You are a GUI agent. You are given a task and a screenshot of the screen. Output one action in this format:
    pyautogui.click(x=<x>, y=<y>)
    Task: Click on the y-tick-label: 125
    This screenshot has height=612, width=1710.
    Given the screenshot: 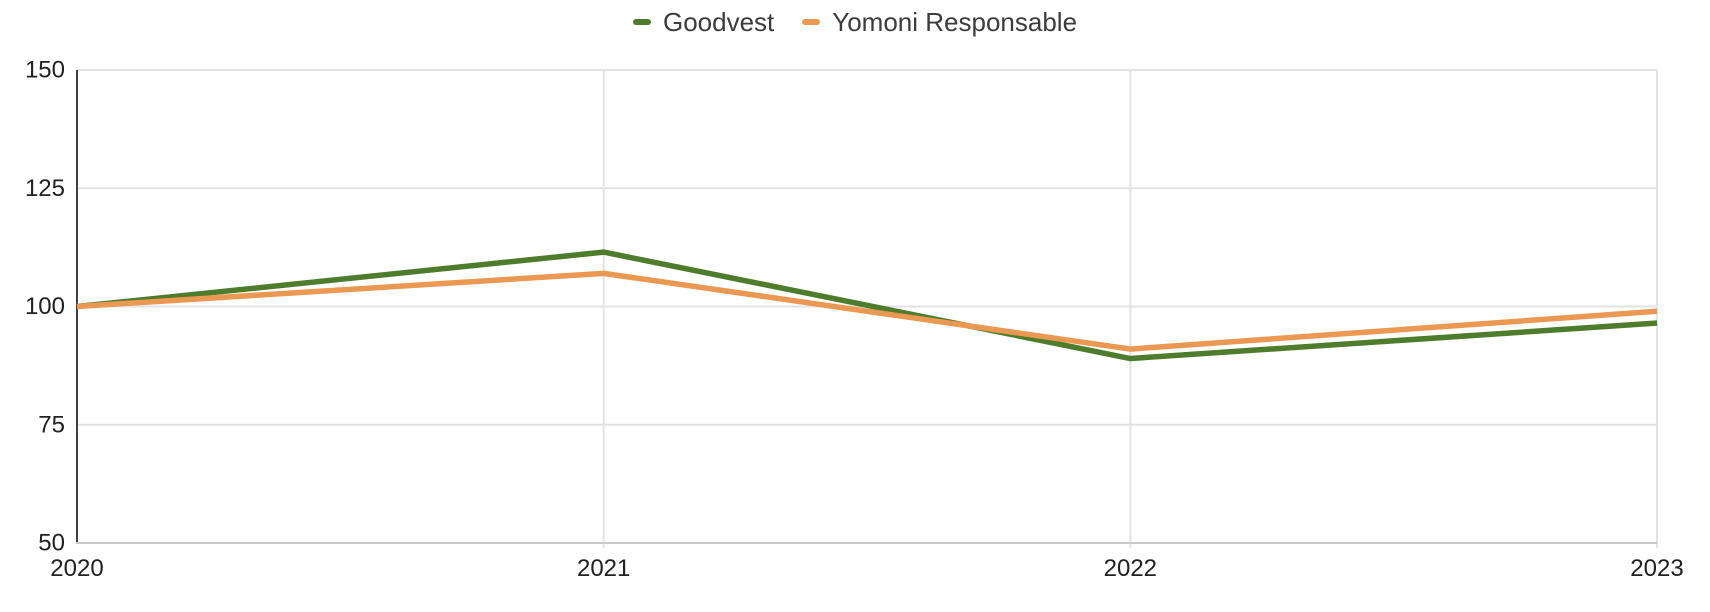 What is the action you would take?
    pyautogui.click(x=45, y=188)
    